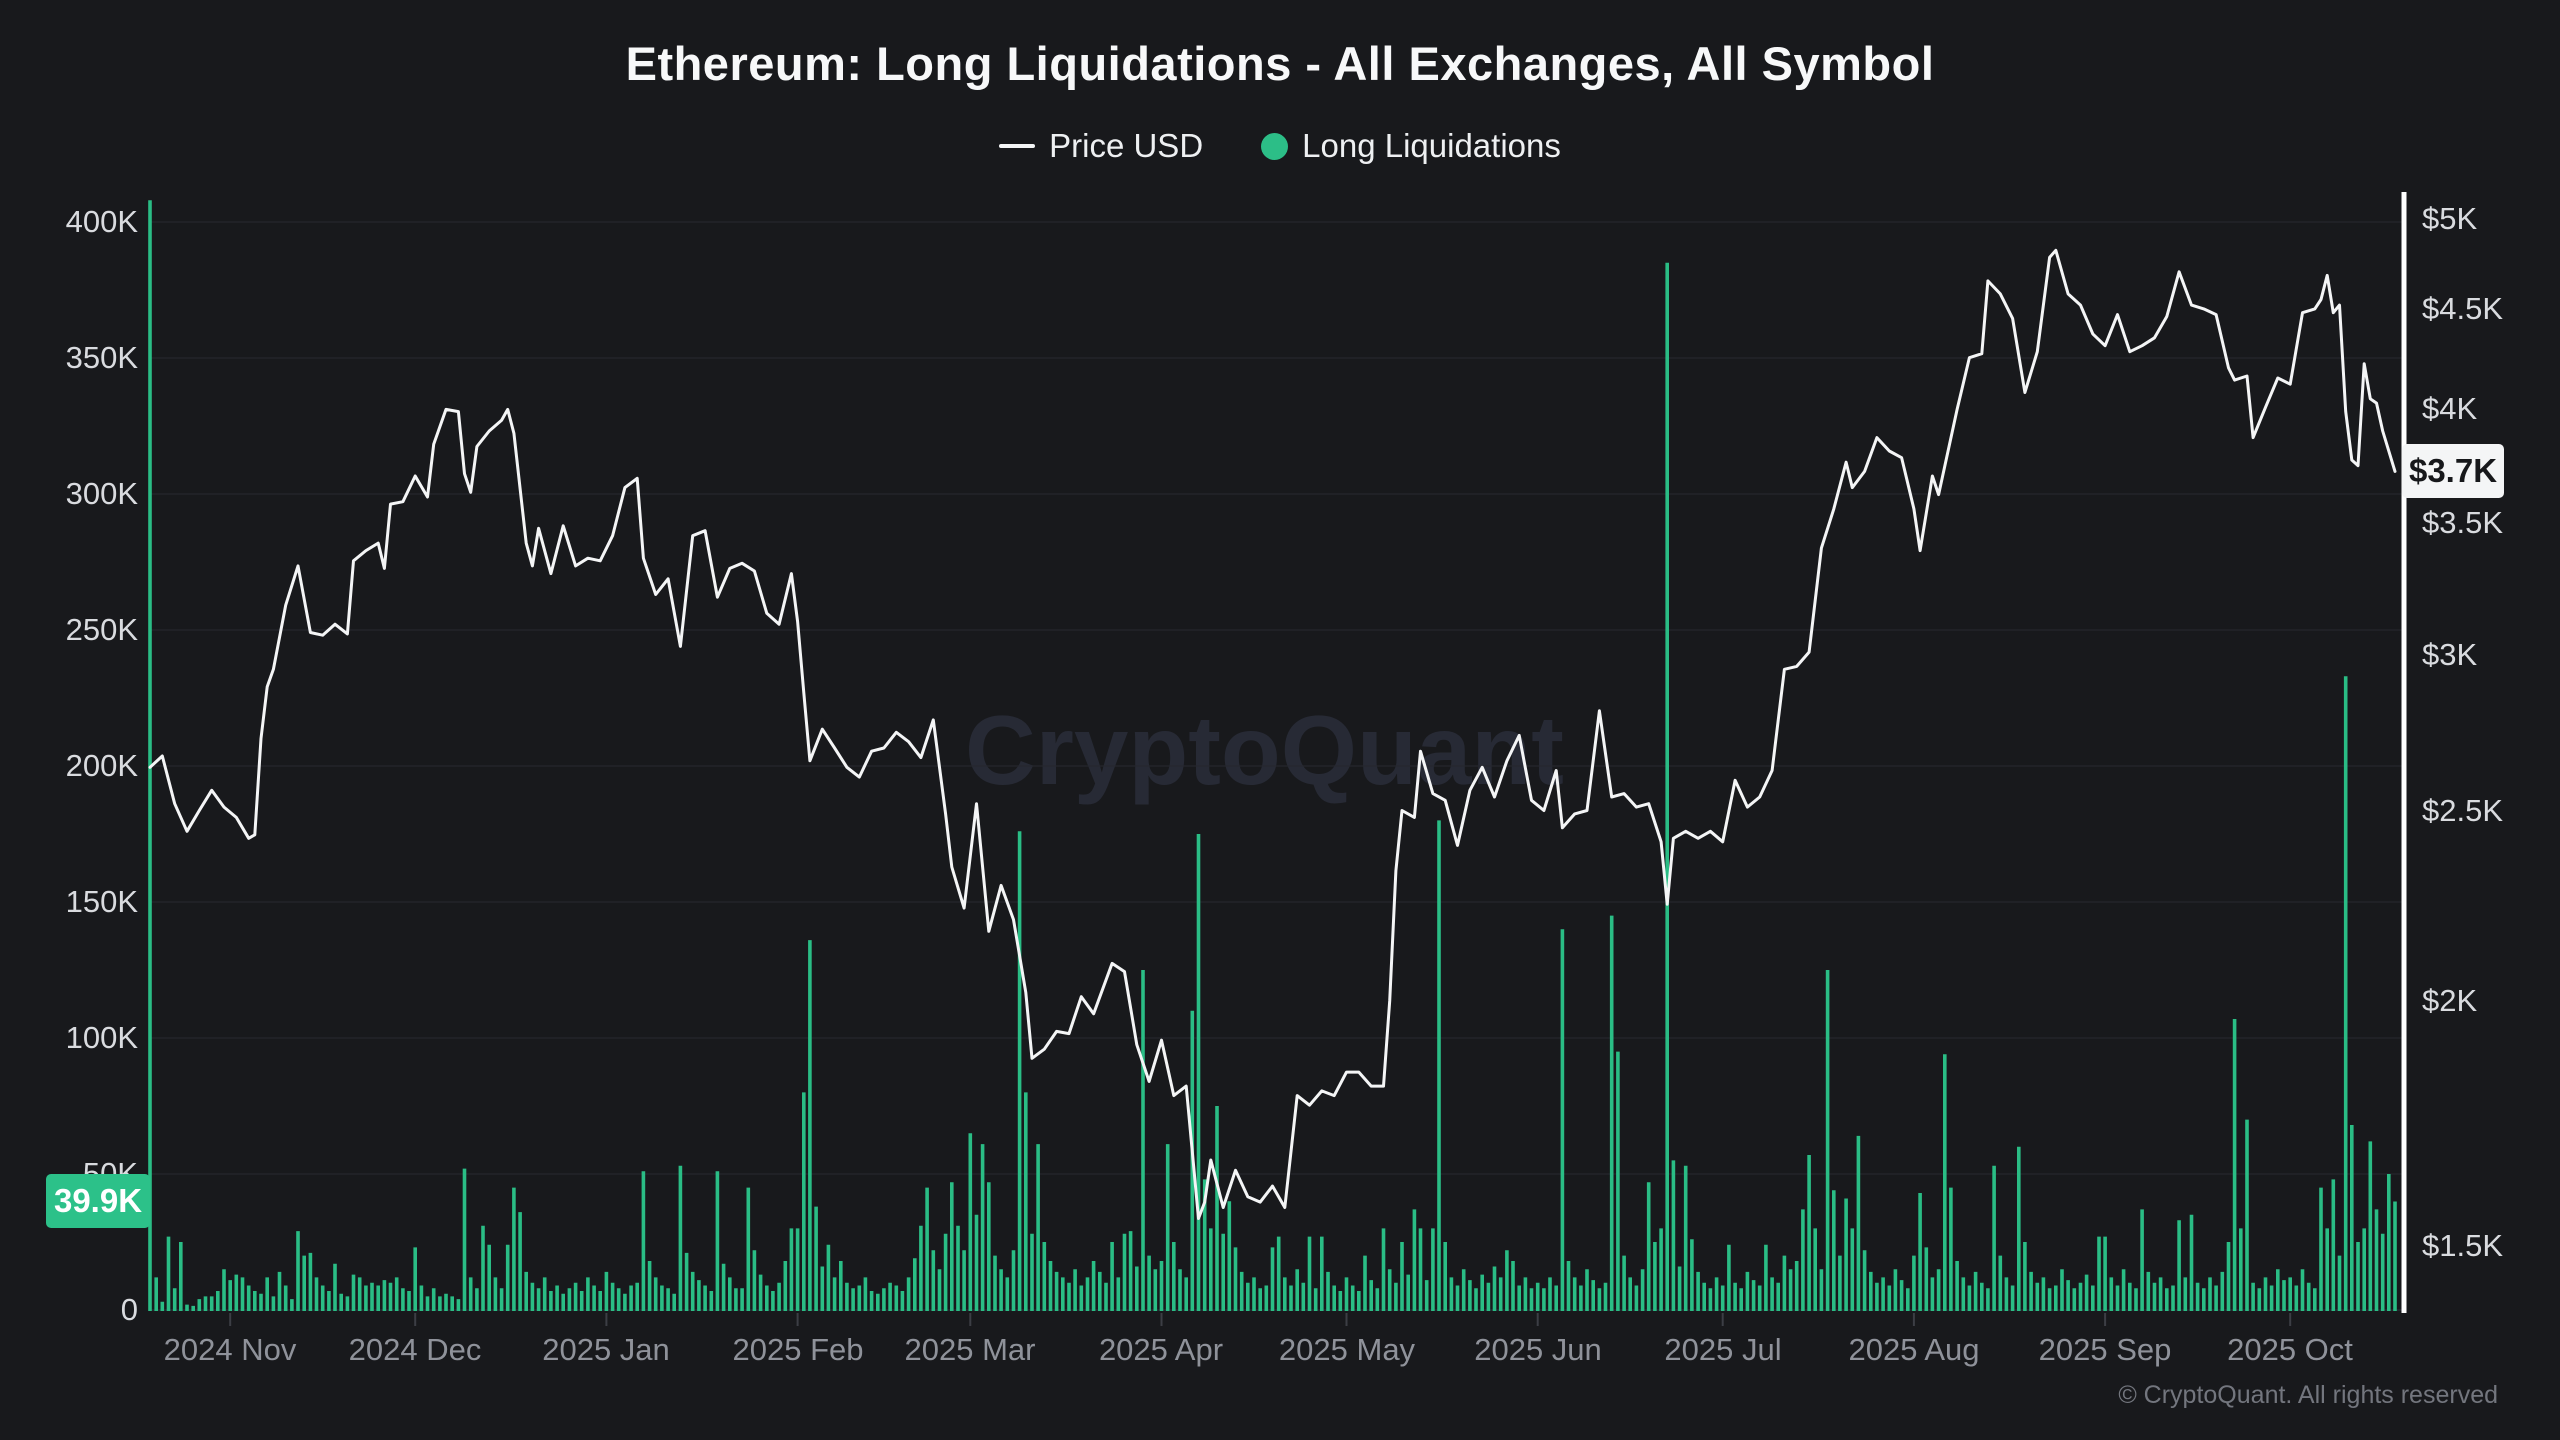  What do you see at coordinates (2450, 408) in the screenshot?
I see `right-axis-tick-$4K: $4K` at bounding box center [2450, 408].